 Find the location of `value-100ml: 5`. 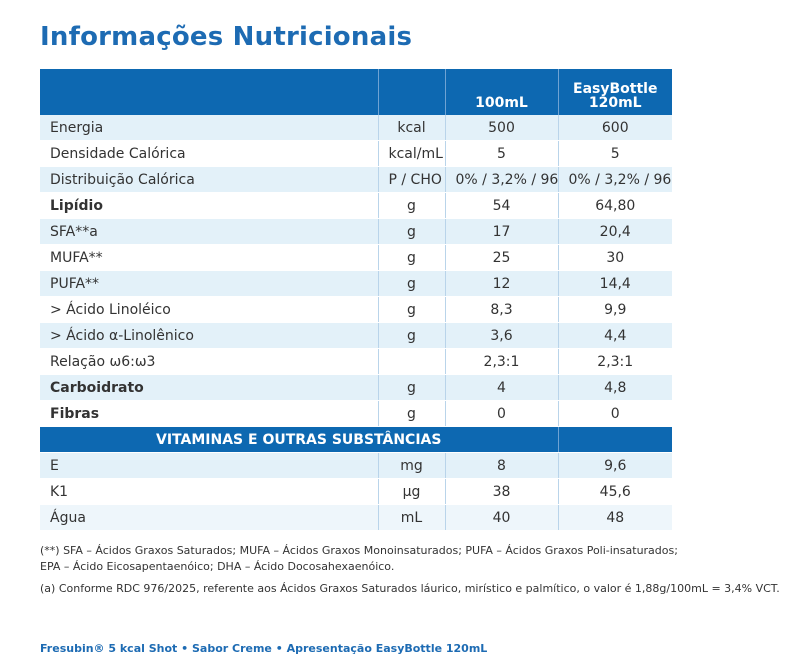

value-100ml: 5 is located at coordinates (502, 153).